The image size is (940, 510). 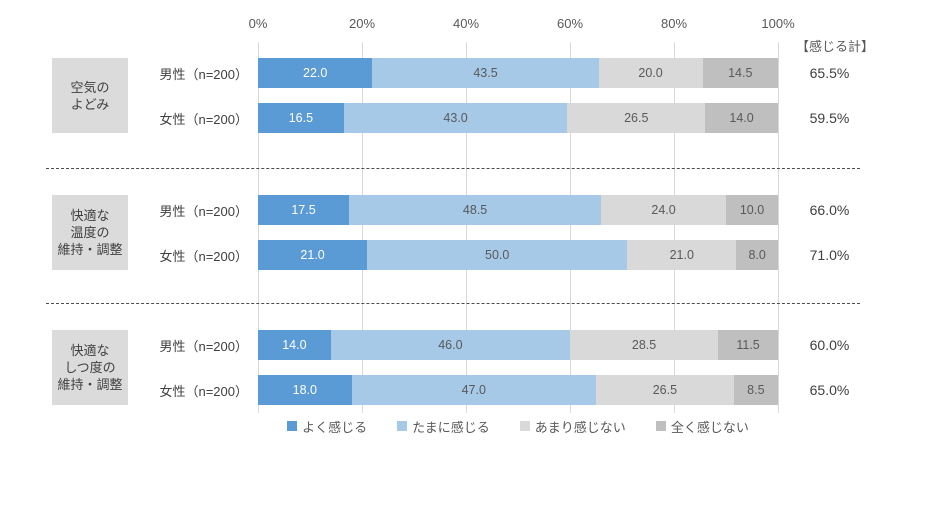 I want to click on category-label-box: 空気の よどみ, so click(x=90, y=95).